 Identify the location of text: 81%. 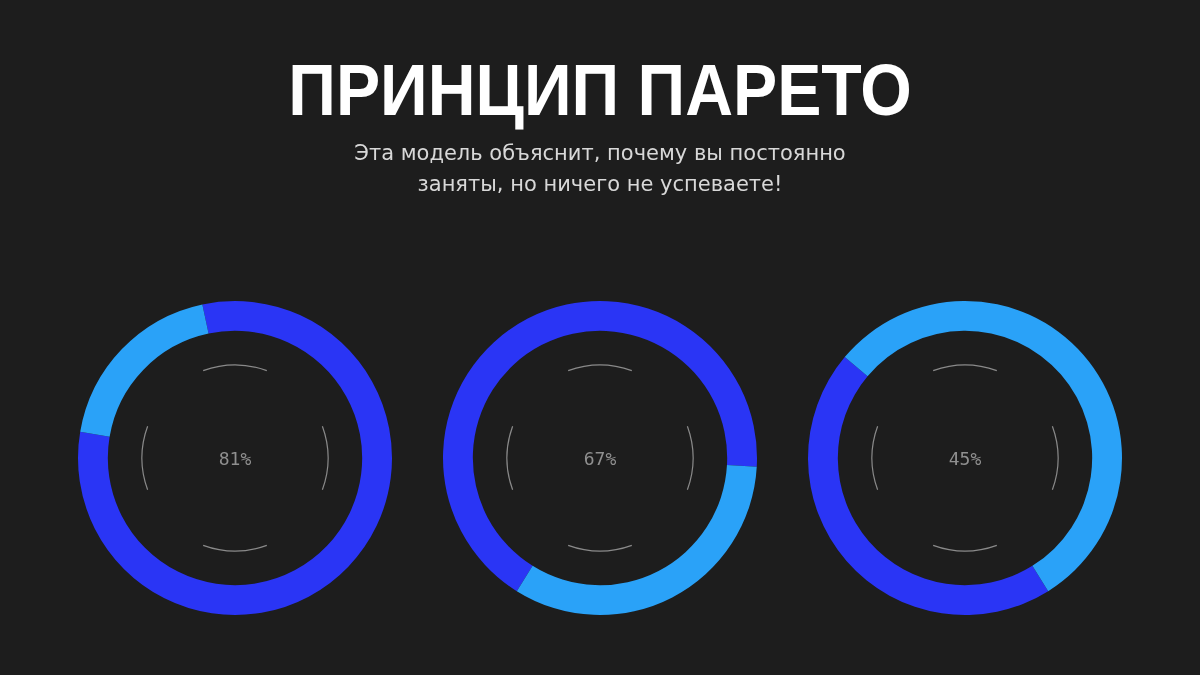
(235, 458).